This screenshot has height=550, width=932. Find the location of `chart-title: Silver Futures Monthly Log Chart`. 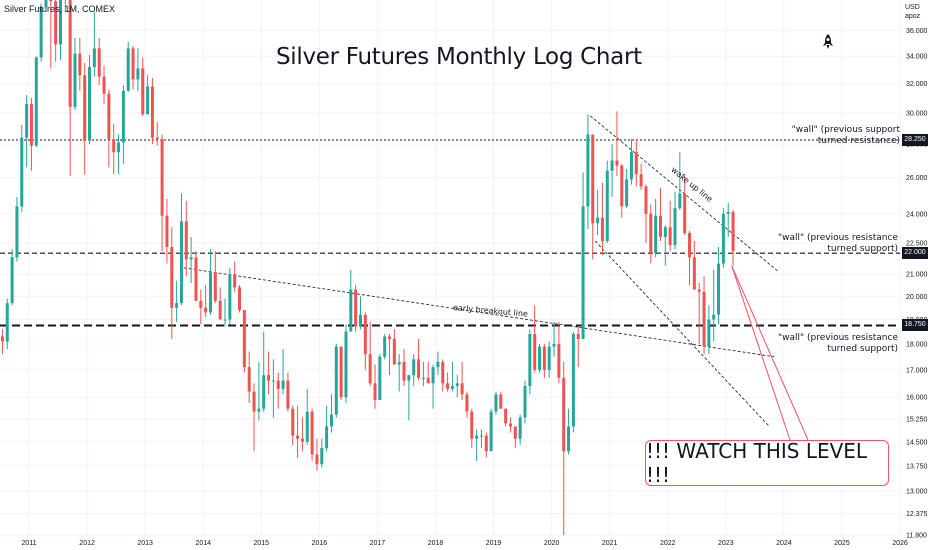

chart-title: Silver Futures Monthly Log Chart is located at coordinates (459, 57).